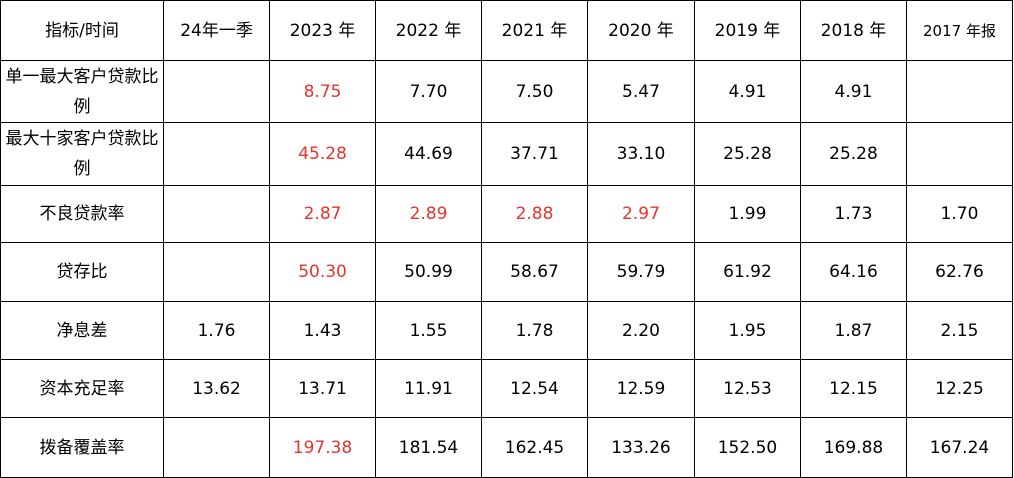  I want to click on cell-2022: 1.55, so click(428, 330).